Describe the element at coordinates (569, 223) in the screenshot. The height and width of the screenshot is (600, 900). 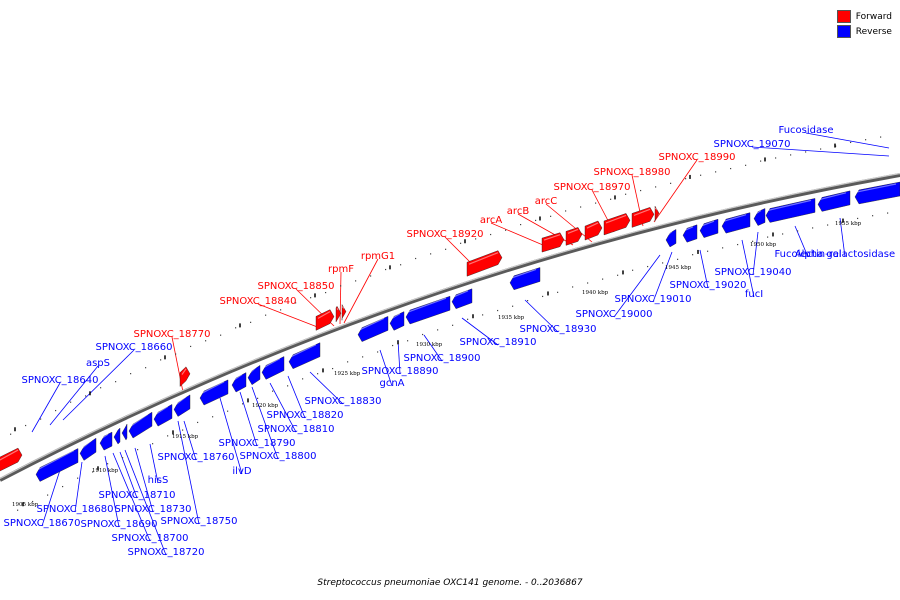
I see `forward-label-8-leader` at that location.